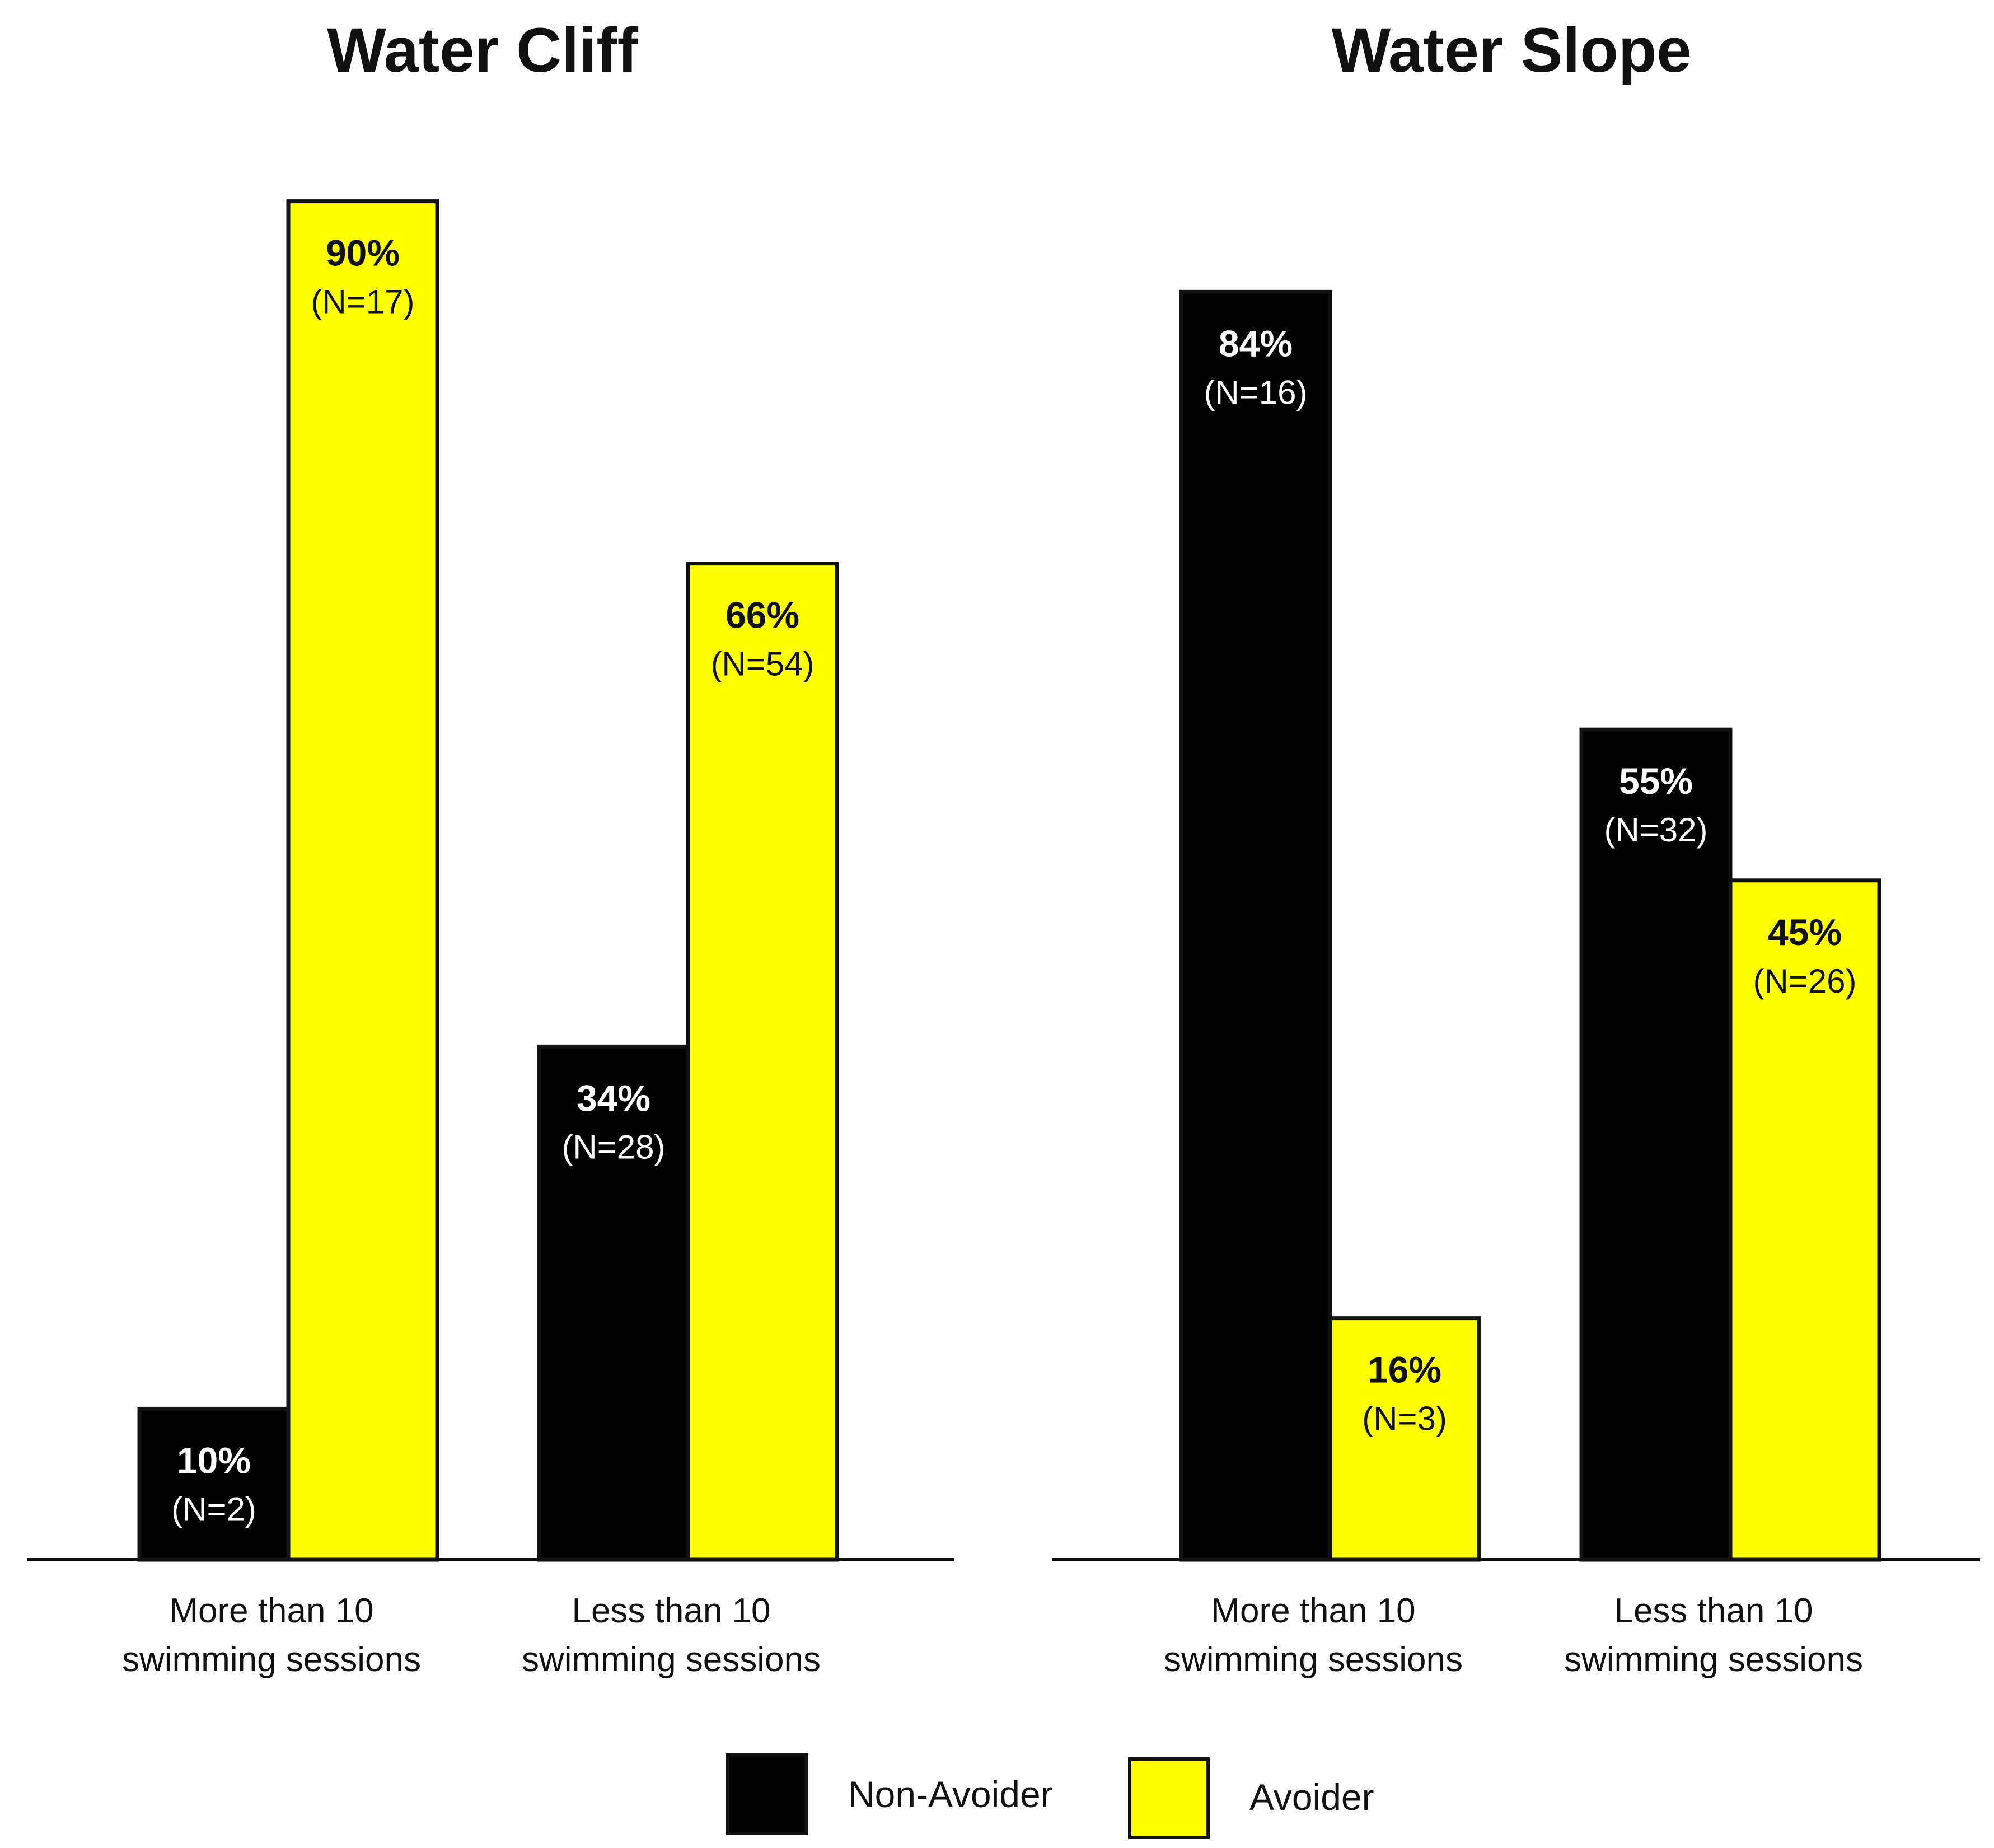 This screenshot has width=1994, height=1848. What do you see at coordinates (1255, 392) in the screenshot?
I see `bar-n-label: (N=16)` at bounding box center [1255, 392].